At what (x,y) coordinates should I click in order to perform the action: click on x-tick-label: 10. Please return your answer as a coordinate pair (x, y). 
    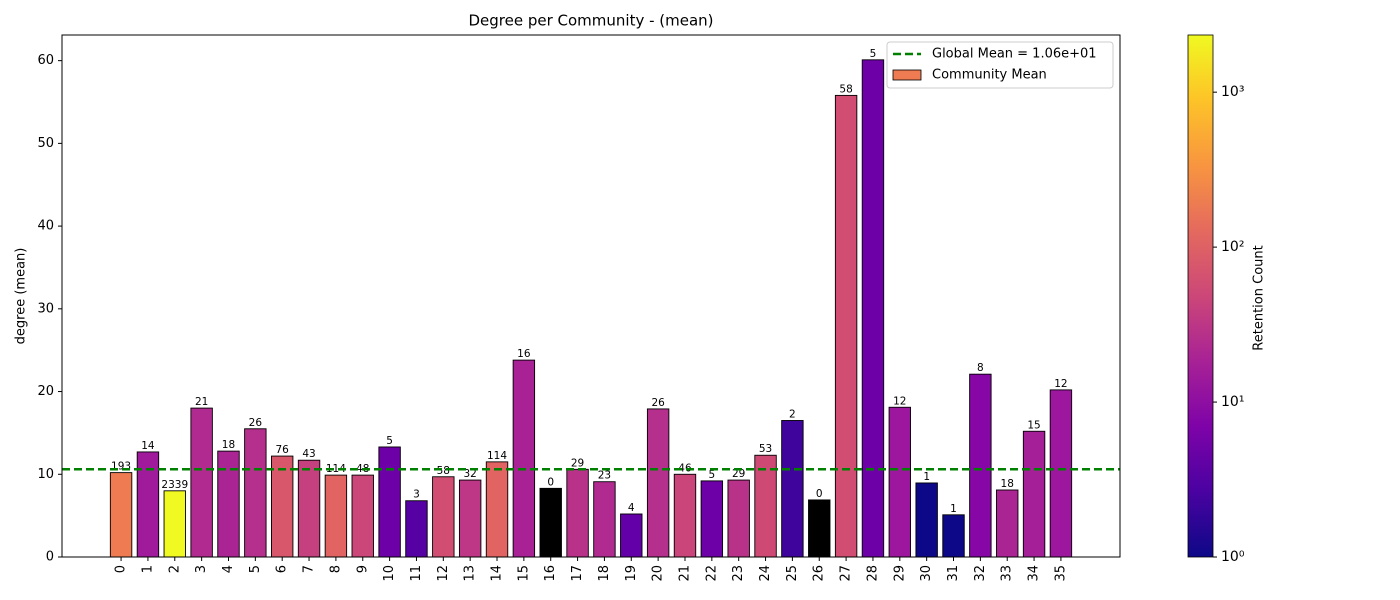
    Looking at the image, I should click on (389, 573).